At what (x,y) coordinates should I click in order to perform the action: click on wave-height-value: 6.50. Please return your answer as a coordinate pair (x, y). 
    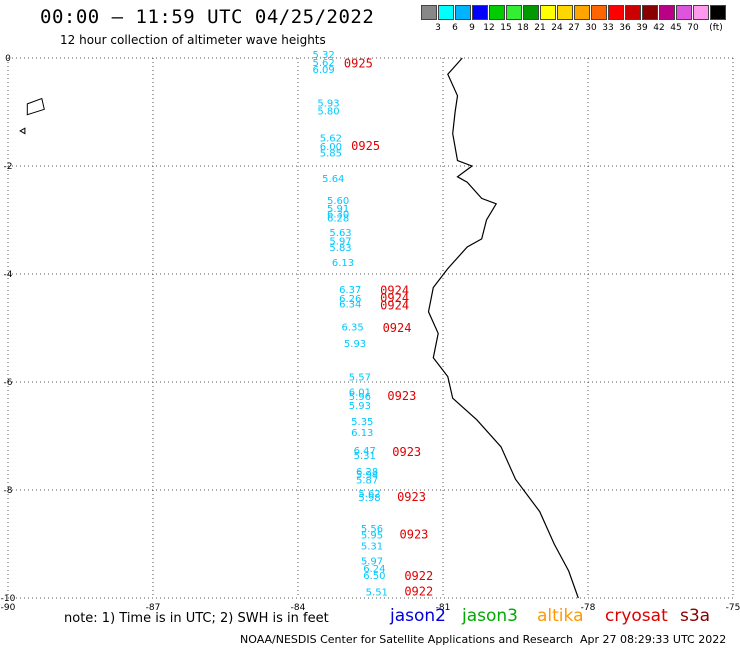
    Looking at the image, I should click on (374, 576).